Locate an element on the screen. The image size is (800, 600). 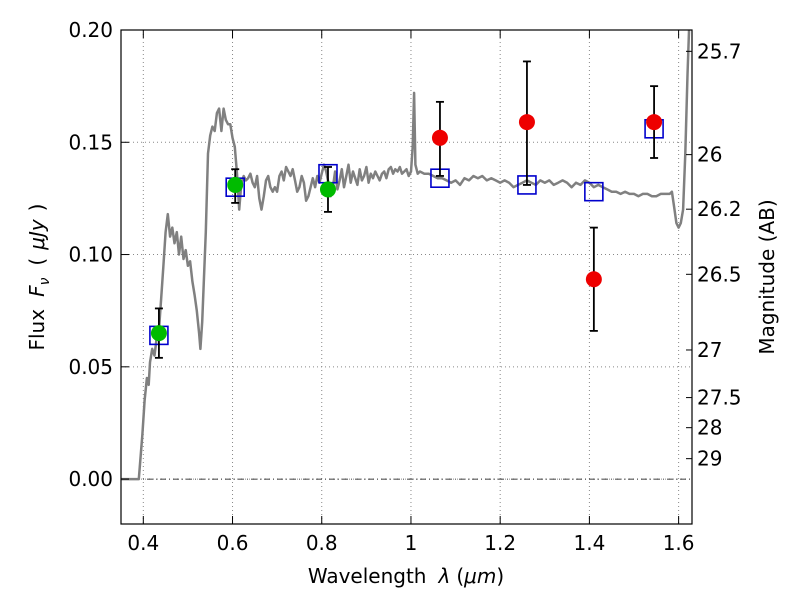
mag-tick-label: 27.5 is located at coordinates (719, 398).